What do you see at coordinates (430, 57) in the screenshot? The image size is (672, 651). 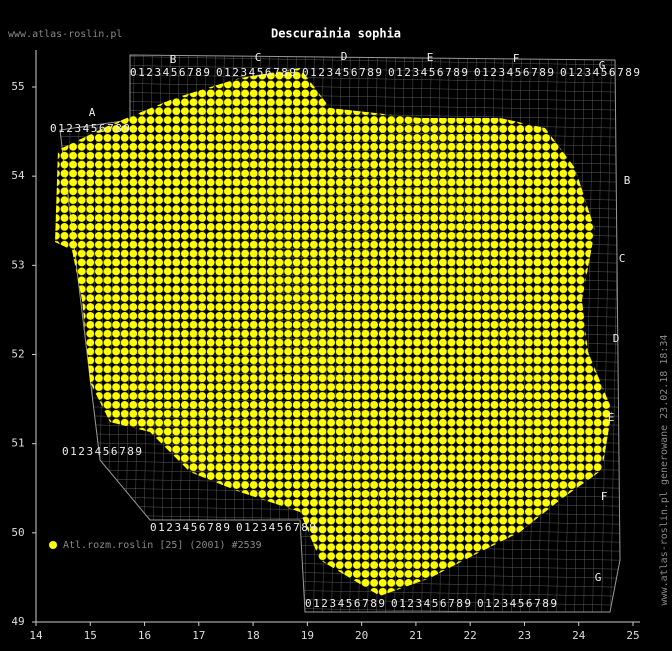 I see `grid-column-letter: E` at bounding box center [430, 57].